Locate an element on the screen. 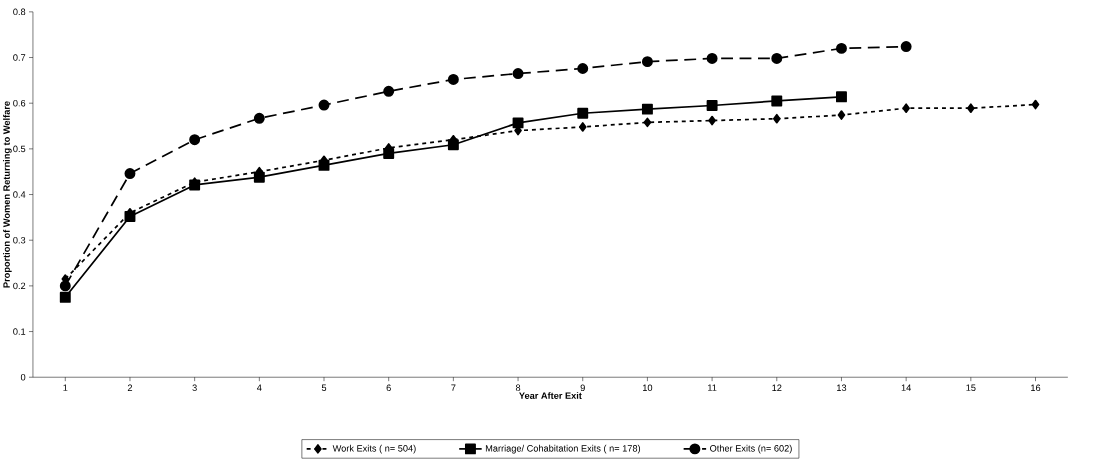 This screenshot has width=1115, height=465. x-tick-label: 9 is located at coordinates (582, 387).